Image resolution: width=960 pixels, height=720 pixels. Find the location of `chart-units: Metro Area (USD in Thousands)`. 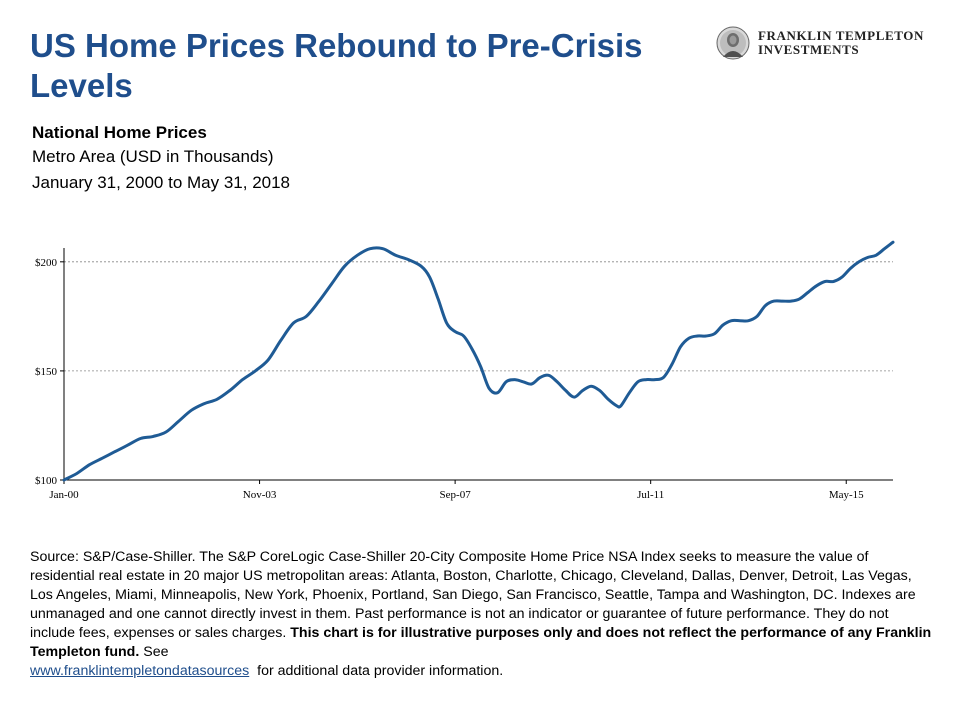

chart-units: Metro Area (USD in Thousands) is located at coordinates (153, 156).